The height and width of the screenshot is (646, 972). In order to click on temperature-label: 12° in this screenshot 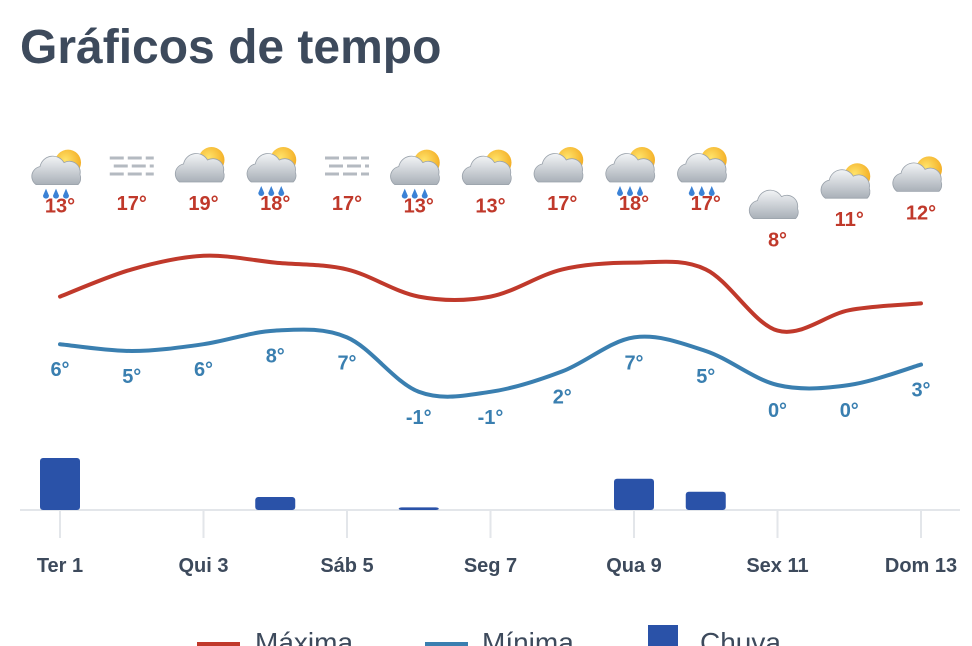, I will do `click(921, 213)`.